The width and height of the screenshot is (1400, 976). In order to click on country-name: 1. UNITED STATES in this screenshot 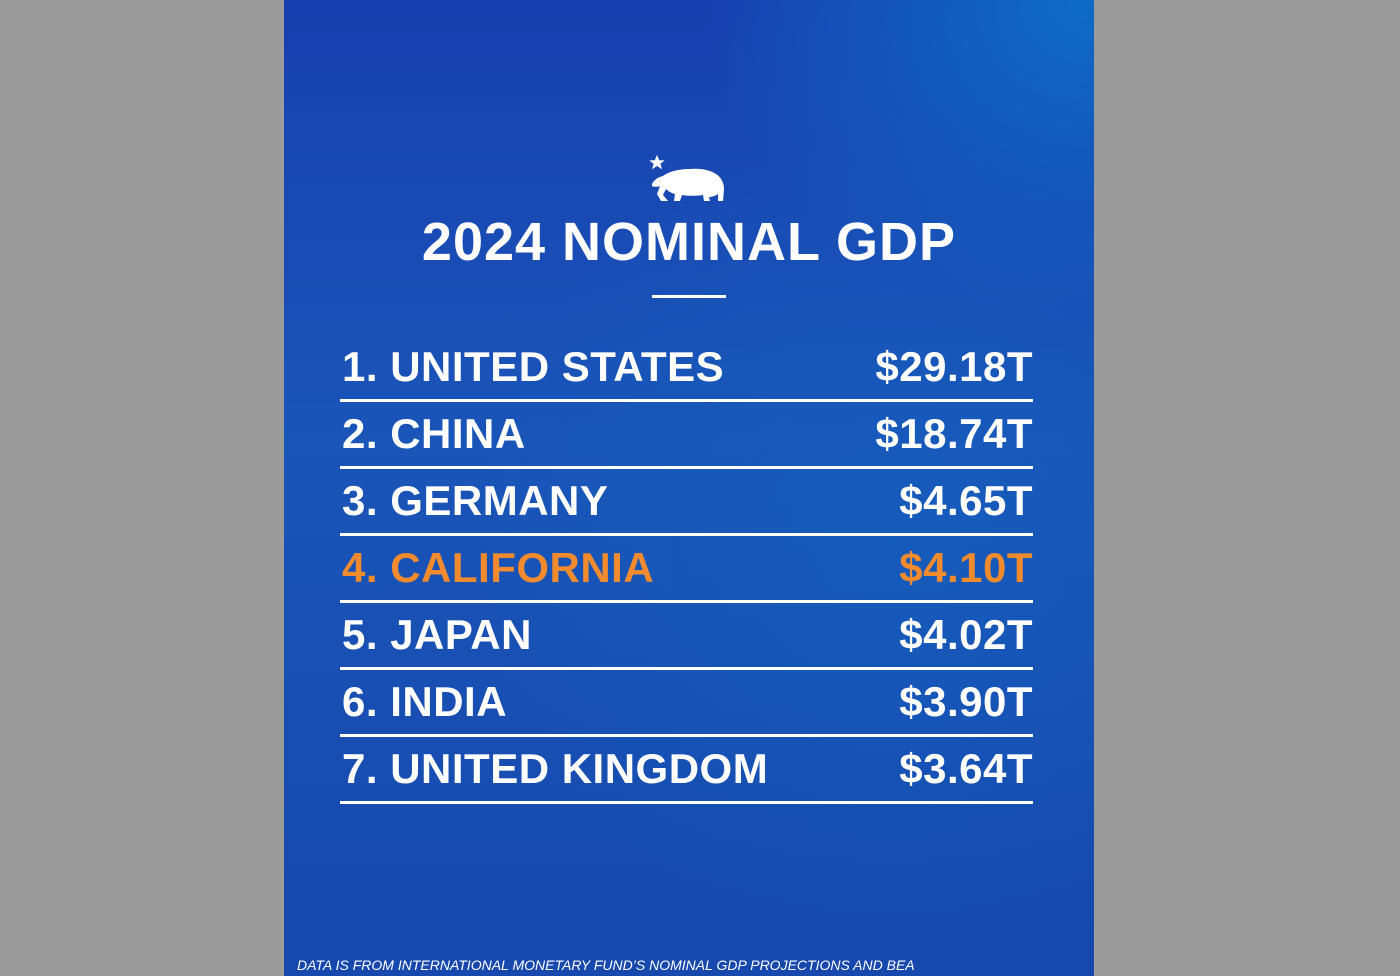, I will do `click(533, 366)`.